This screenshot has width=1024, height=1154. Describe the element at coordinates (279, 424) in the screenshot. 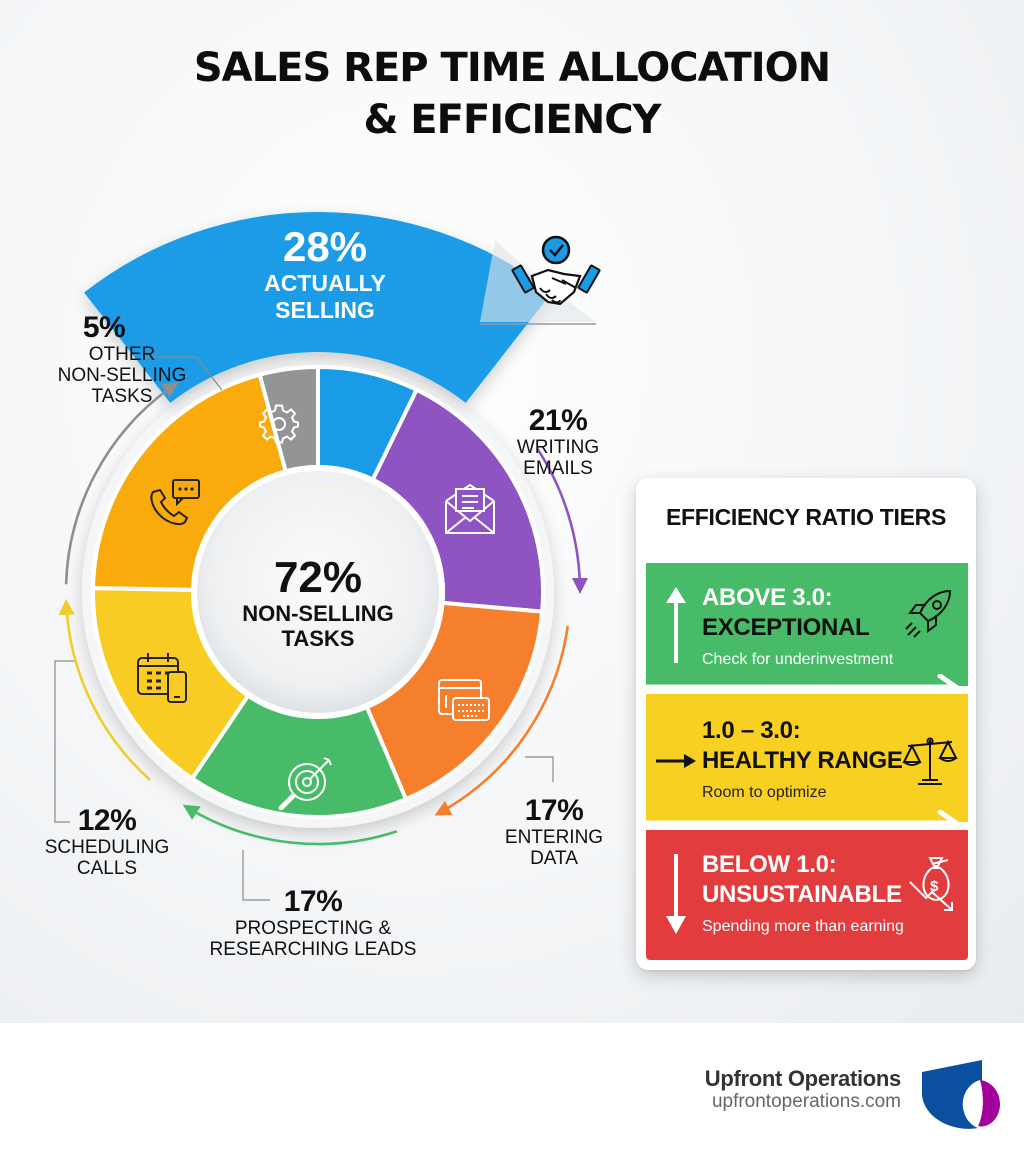

I see `gear-icon` at that location.